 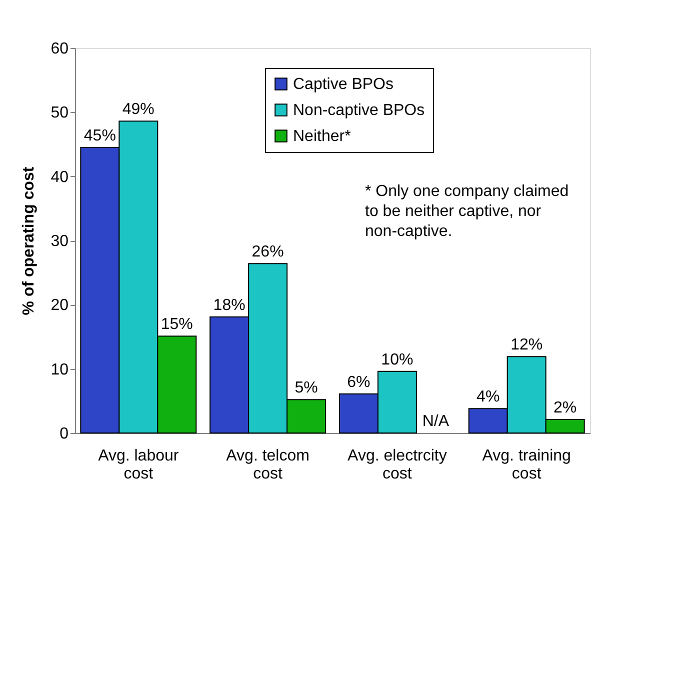 I want to click on data-label: 18%, so click(x=229, y=305).